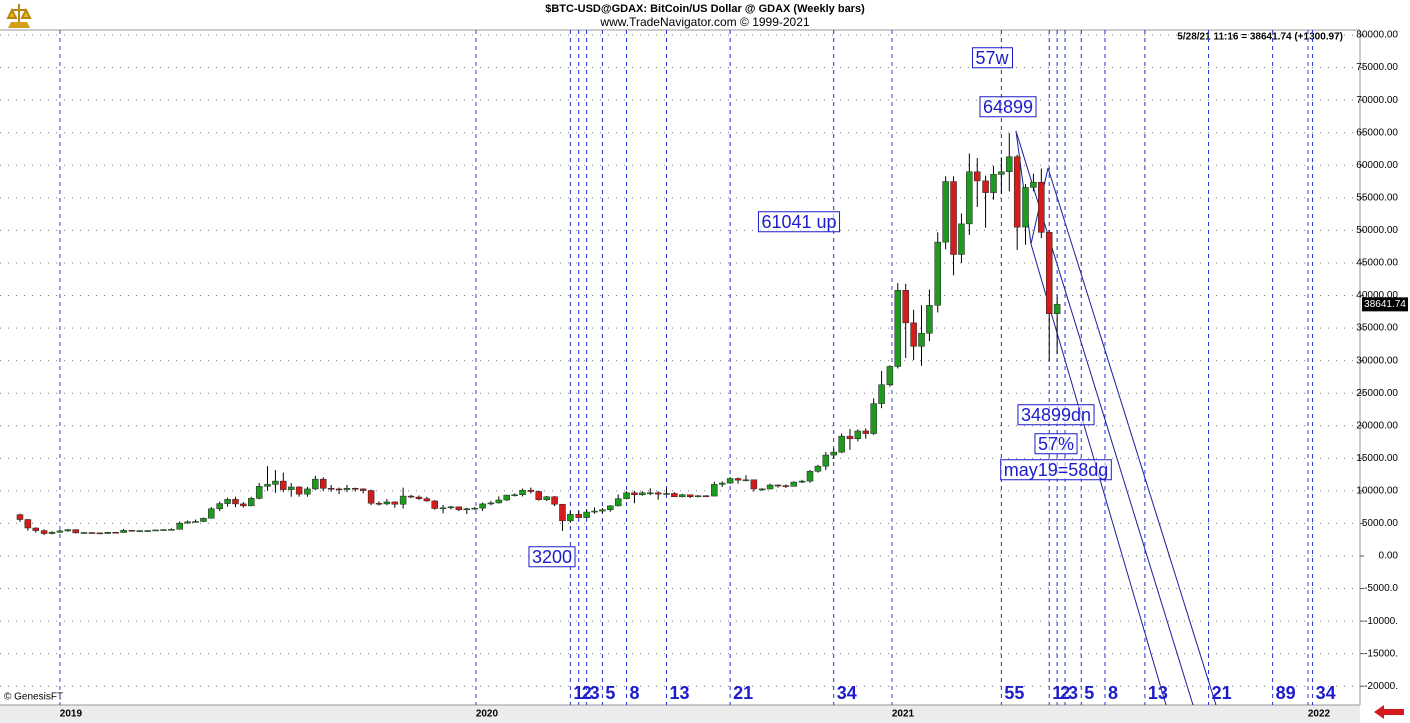 The width and height of the screenshot is (1410, 723). What do you see at coordinates (610, 693) in the screenshot?
I see `time-line-label: 5` at bounding box center [610, 693].